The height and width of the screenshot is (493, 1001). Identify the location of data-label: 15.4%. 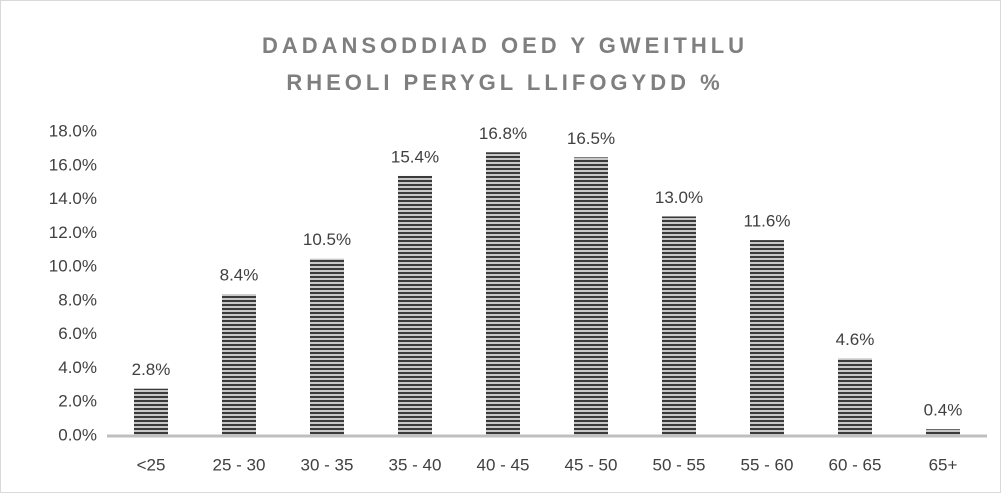
(415, 156).